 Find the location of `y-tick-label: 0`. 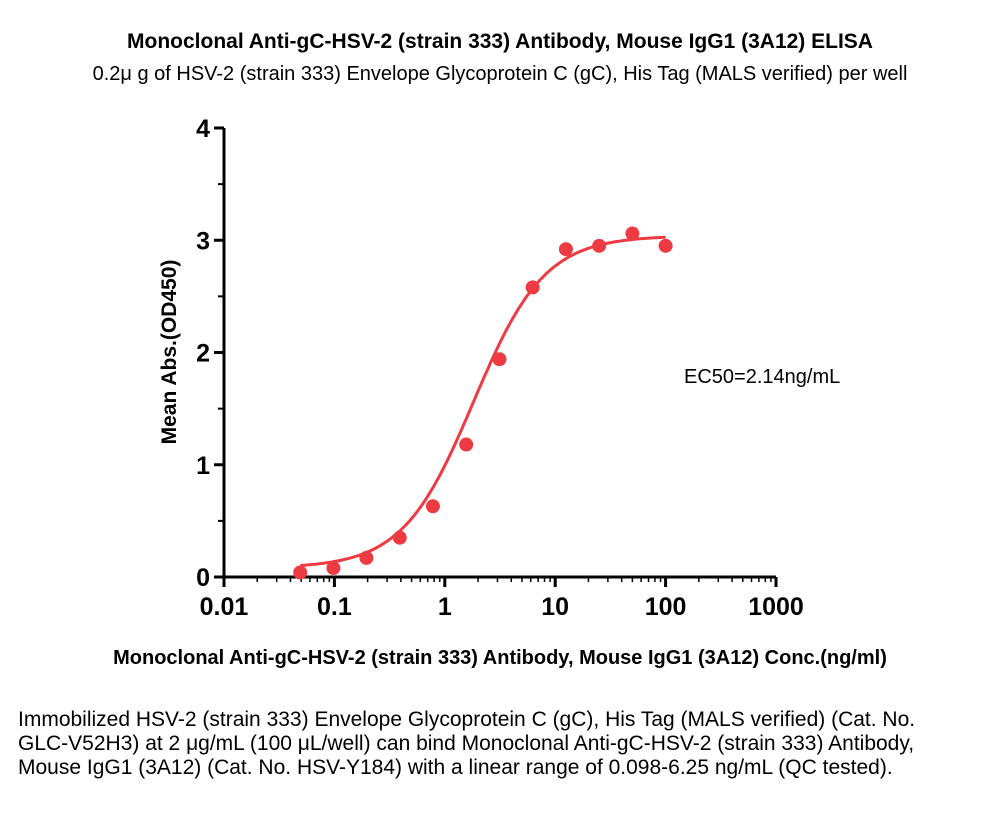

y-tick-label: 0 is located at coordinates (203, 578).